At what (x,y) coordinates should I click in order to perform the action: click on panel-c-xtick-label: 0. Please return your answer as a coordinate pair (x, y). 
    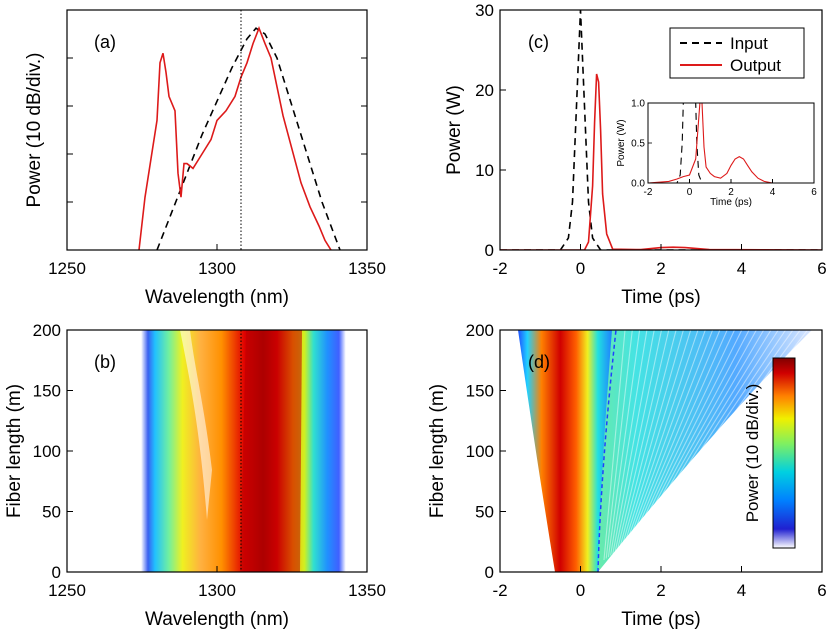
    Looking at the image, I should click on (580, 268).